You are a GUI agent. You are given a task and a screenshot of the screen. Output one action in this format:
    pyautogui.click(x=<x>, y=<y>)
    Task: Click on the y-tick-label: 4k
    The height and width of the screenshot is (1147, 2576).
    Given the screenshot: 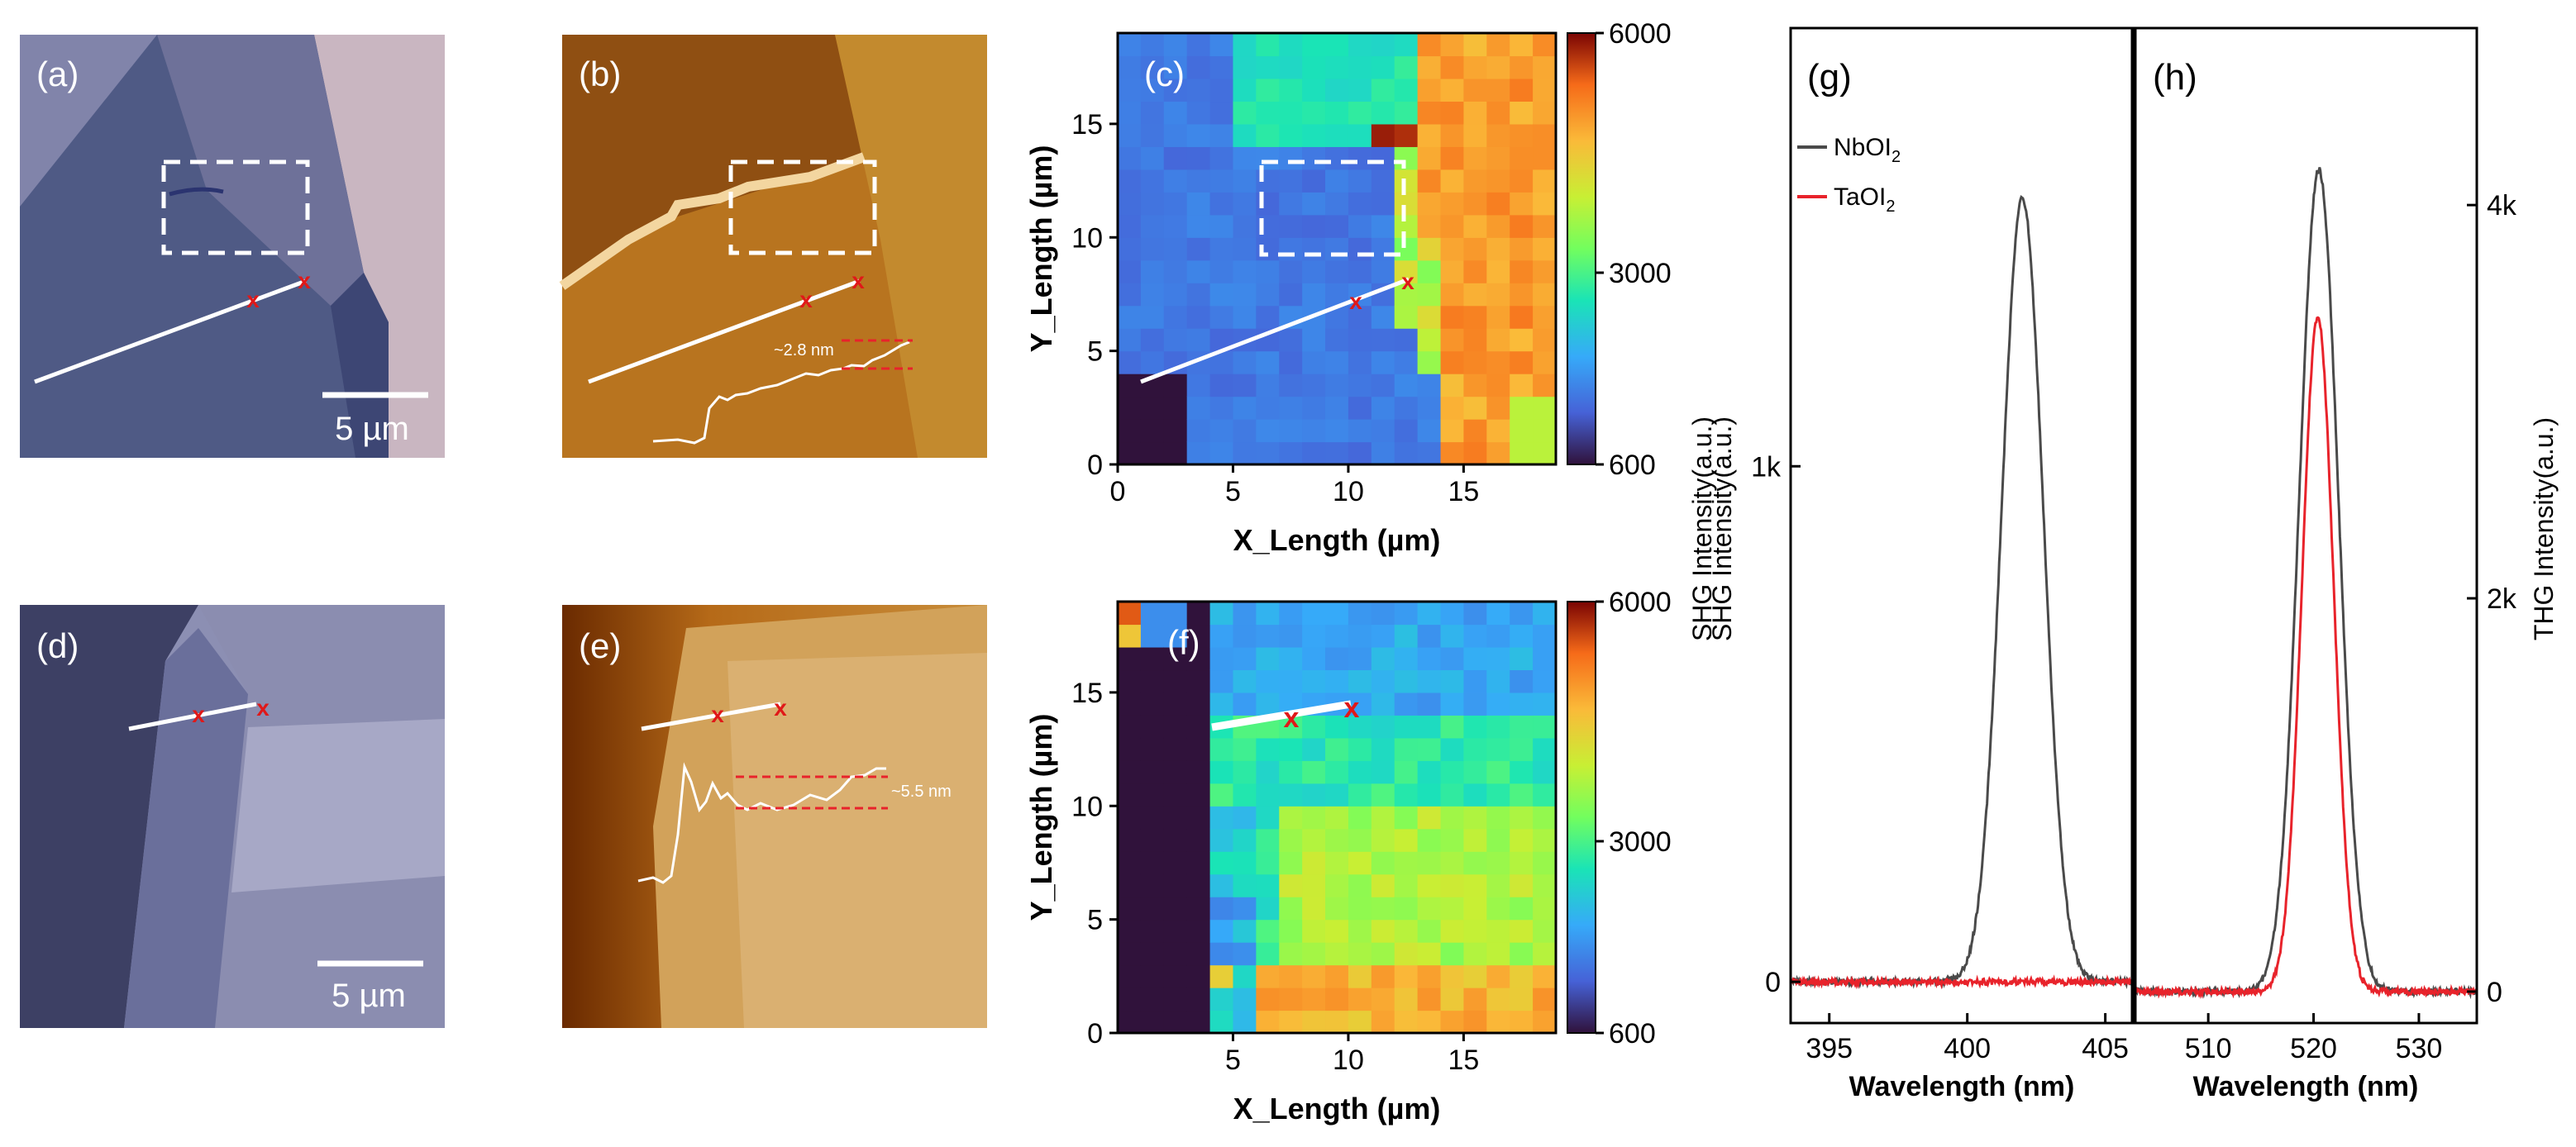 What is the action you would take?
    pyautogui.click(x=2502, y=205)
    